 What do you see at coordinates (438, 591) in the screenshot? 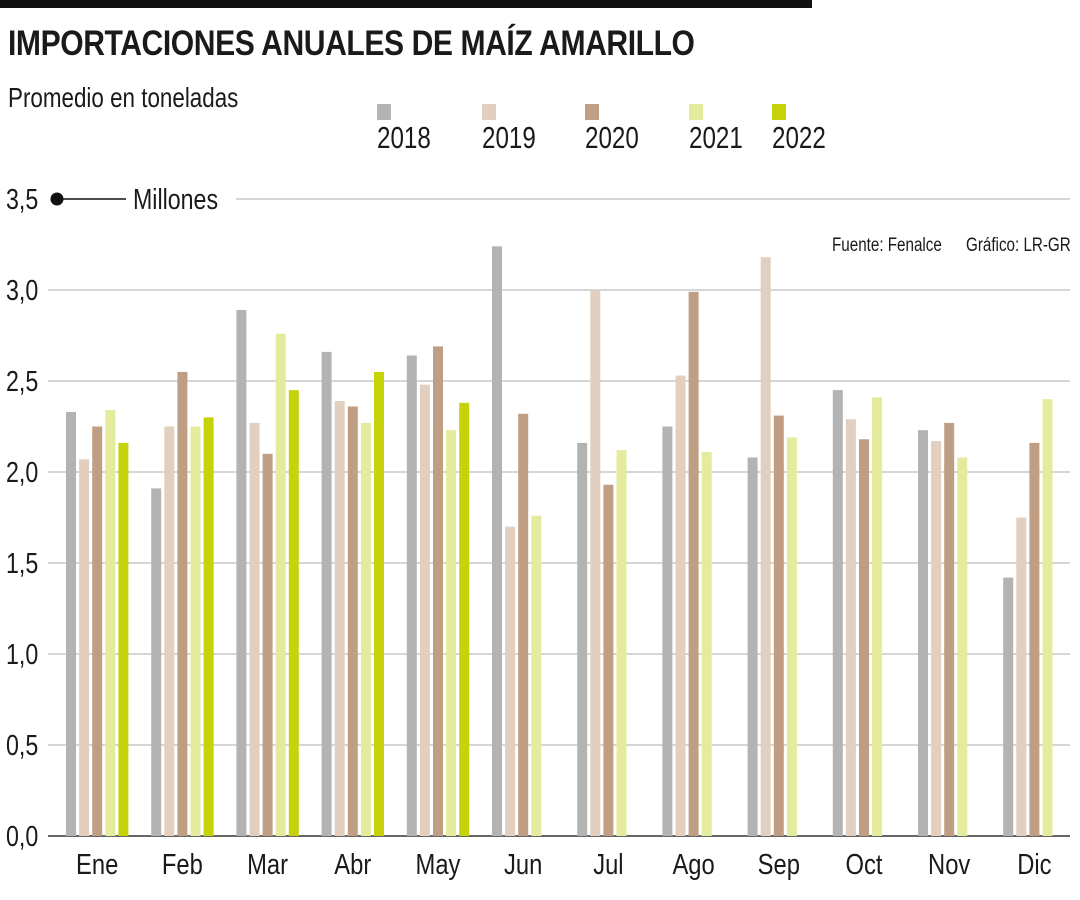
I see `bar-2020-may` at bounding box center [438, 591].